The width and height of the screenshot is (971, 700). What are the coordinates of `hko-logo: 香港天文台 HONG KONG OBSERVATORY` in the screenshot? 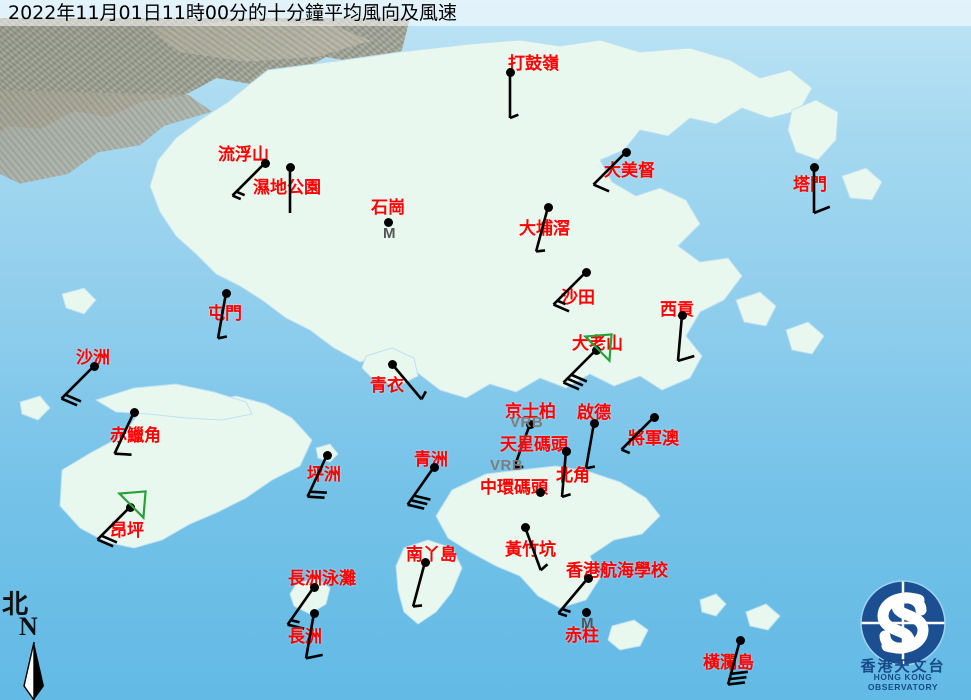 It's located at (903, 637).